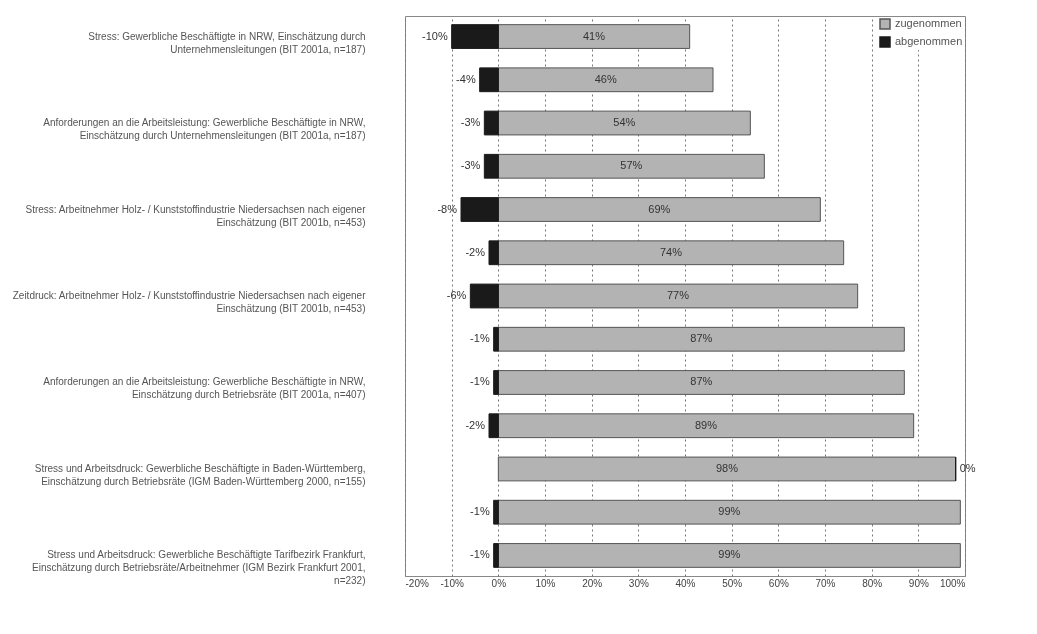 Image resolution: width=1037 pixels, height=634 pixels. What do you see at coordinates (545, 583) in the screenshot?
I see `x-tick-label: 10%` at bounding box center [545, 583].